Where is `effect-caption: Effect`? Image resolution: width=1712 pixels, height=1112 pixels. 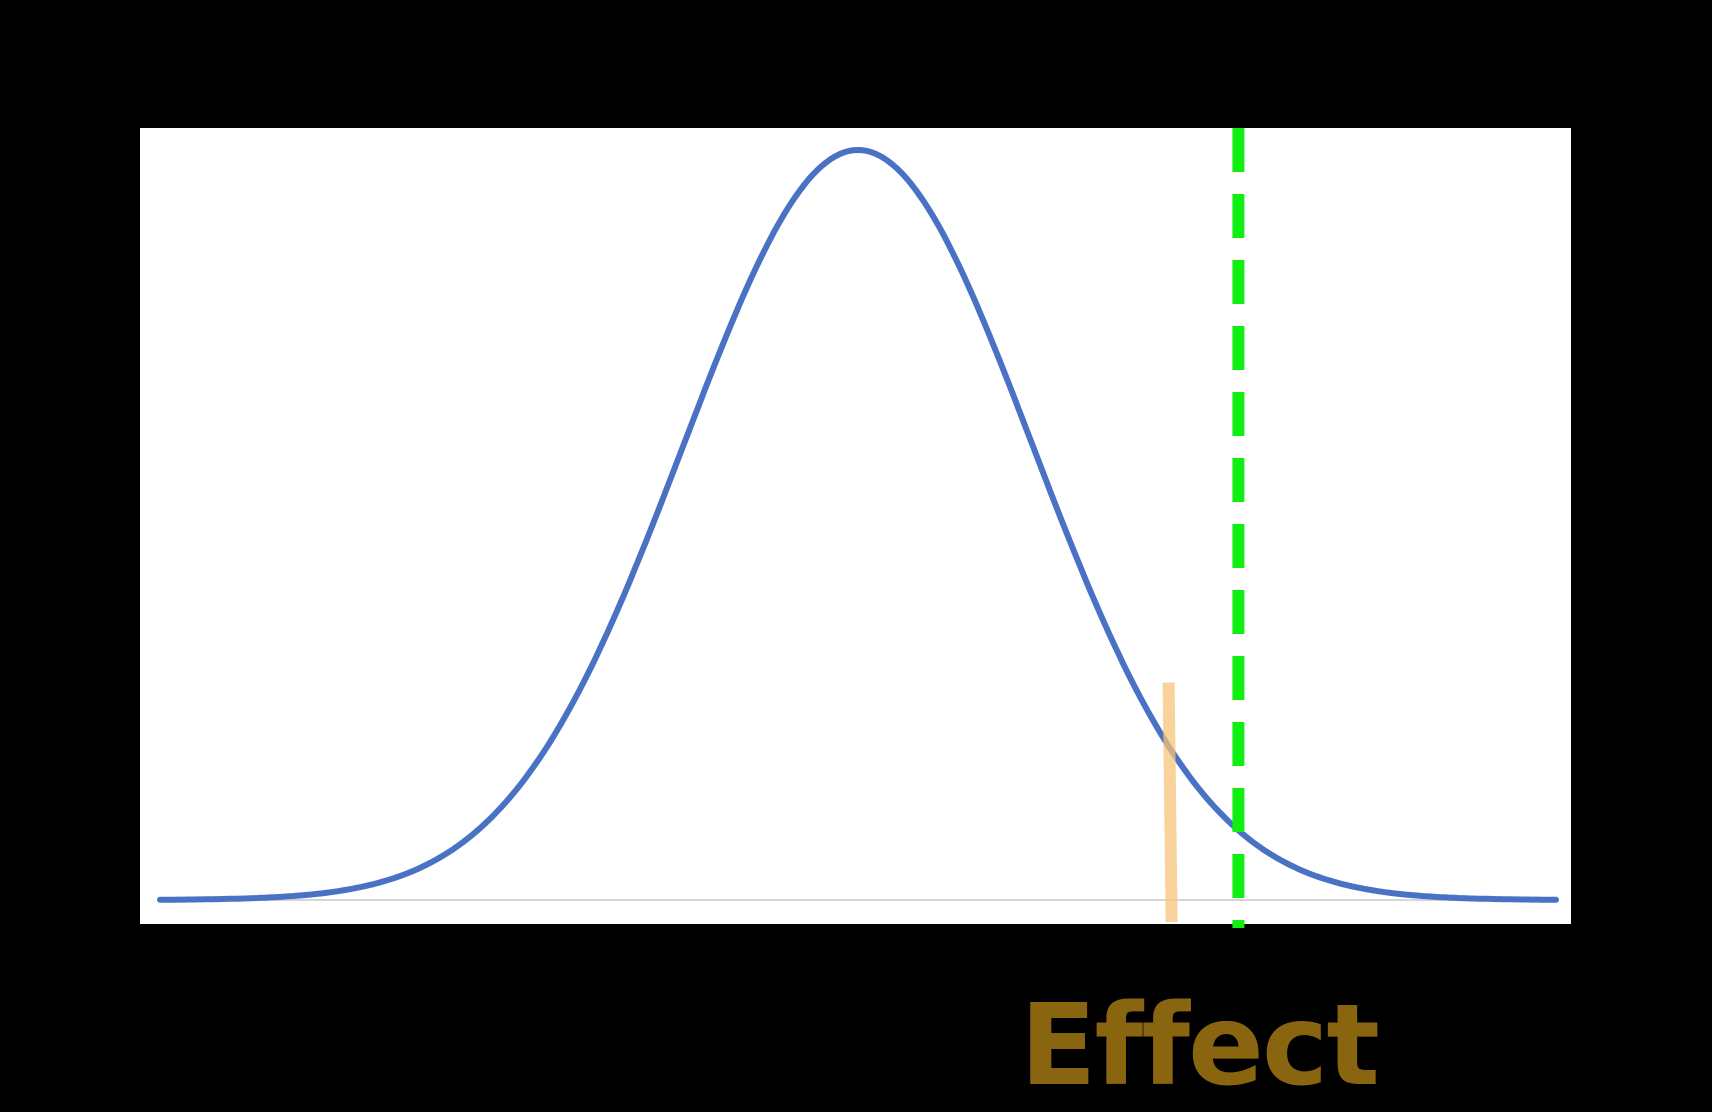 effect-caption: Effect is located at coordinates (1200, 1046).